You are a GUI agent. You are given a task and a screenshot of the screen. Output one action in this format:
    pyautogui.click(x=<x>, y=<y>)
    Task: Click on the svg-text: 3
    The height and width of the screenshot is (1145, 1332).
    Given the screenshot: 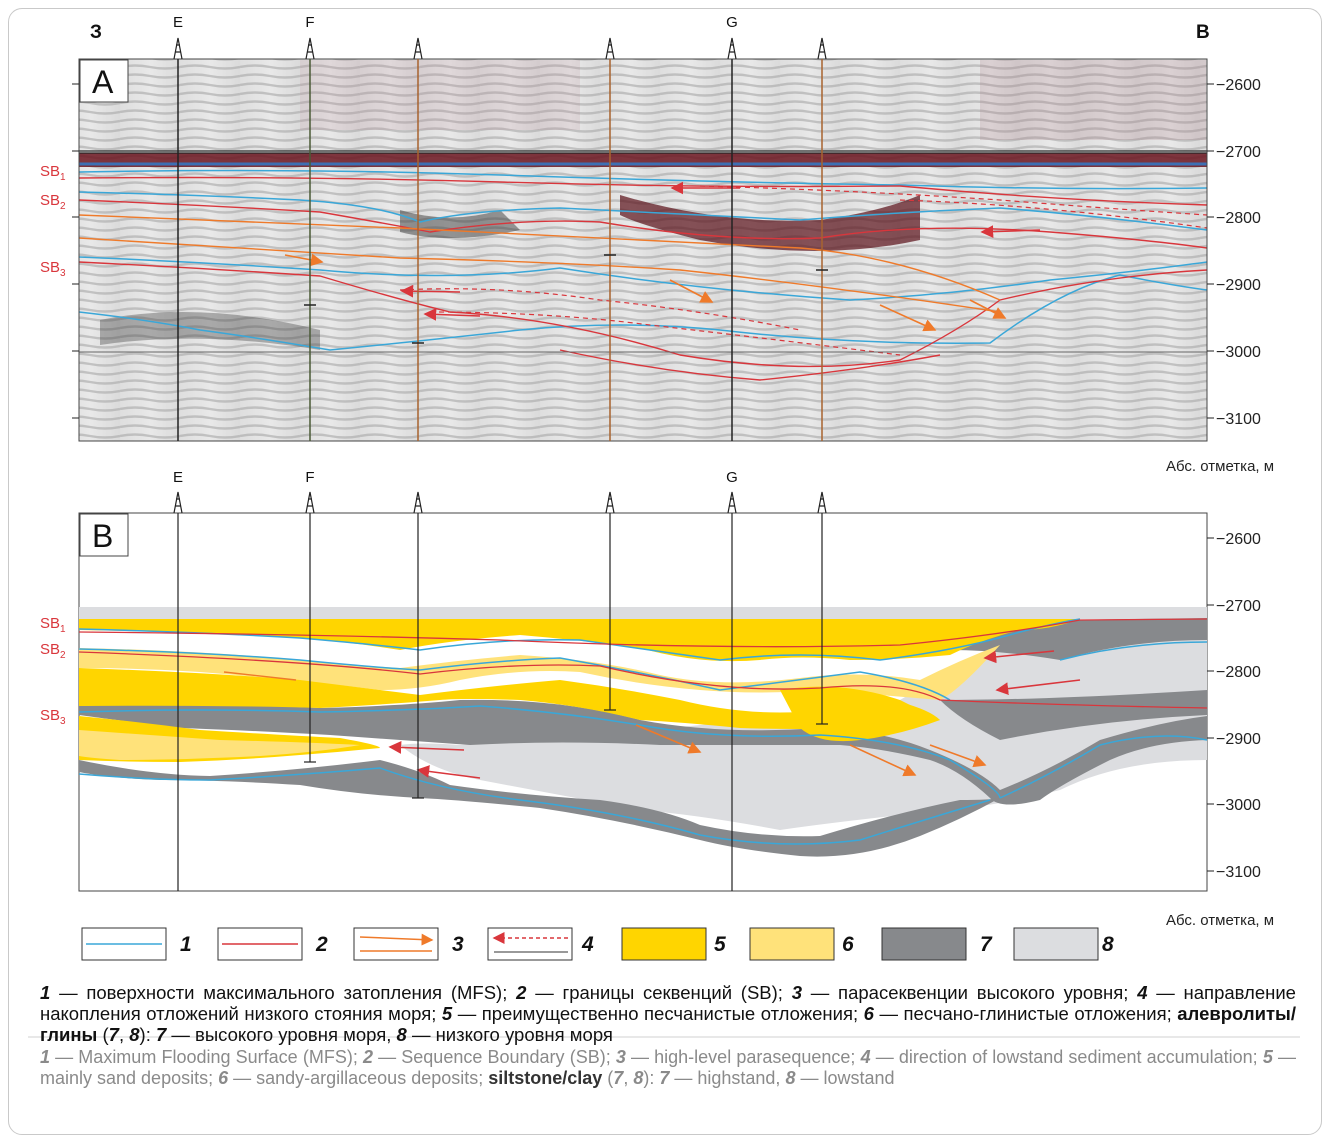 What is the action you would take?
    pyautogui.click(x=458, y=944)
    